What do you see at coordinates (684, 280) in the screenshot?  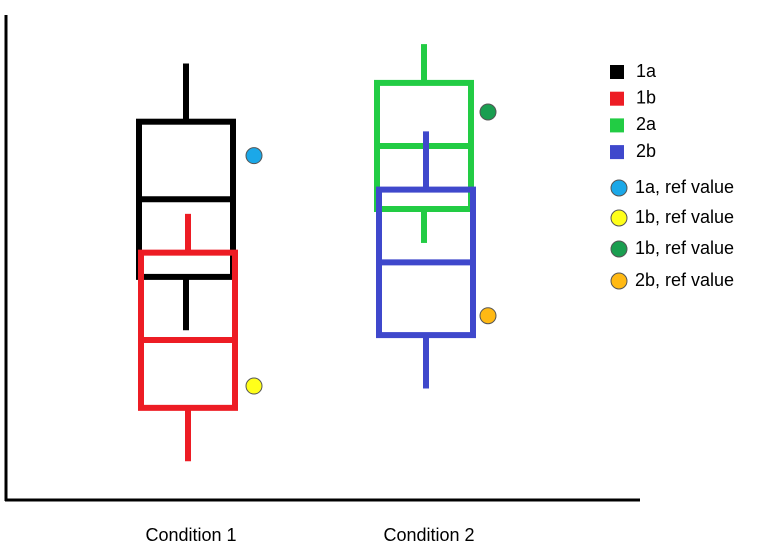 I see `legend-label: 2b, ref value` at bounding box center [684, 280].